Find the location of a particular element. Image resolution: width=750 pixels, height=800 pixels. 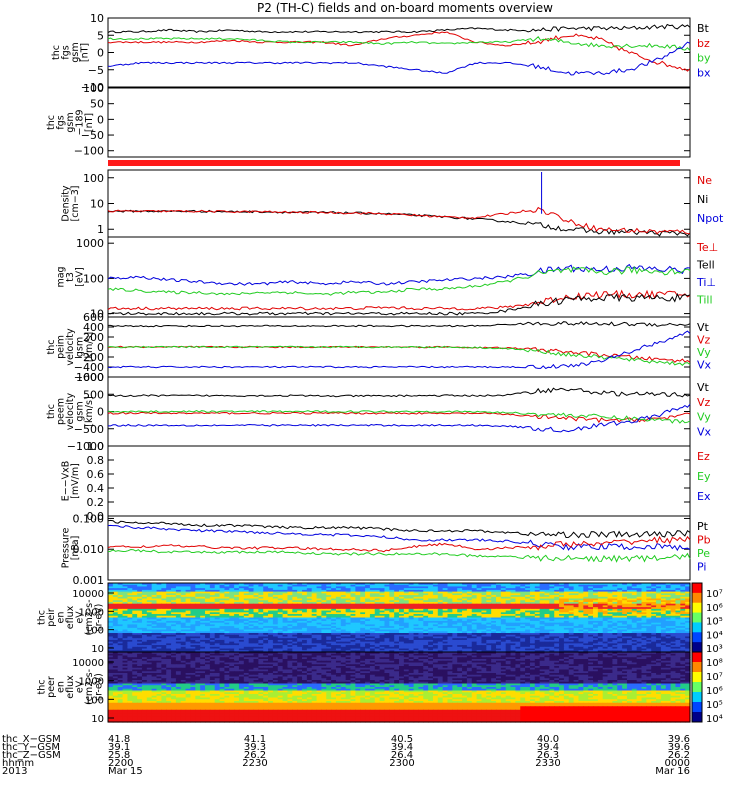

y-tick-label: 100 is located at coordinates (93, 178).